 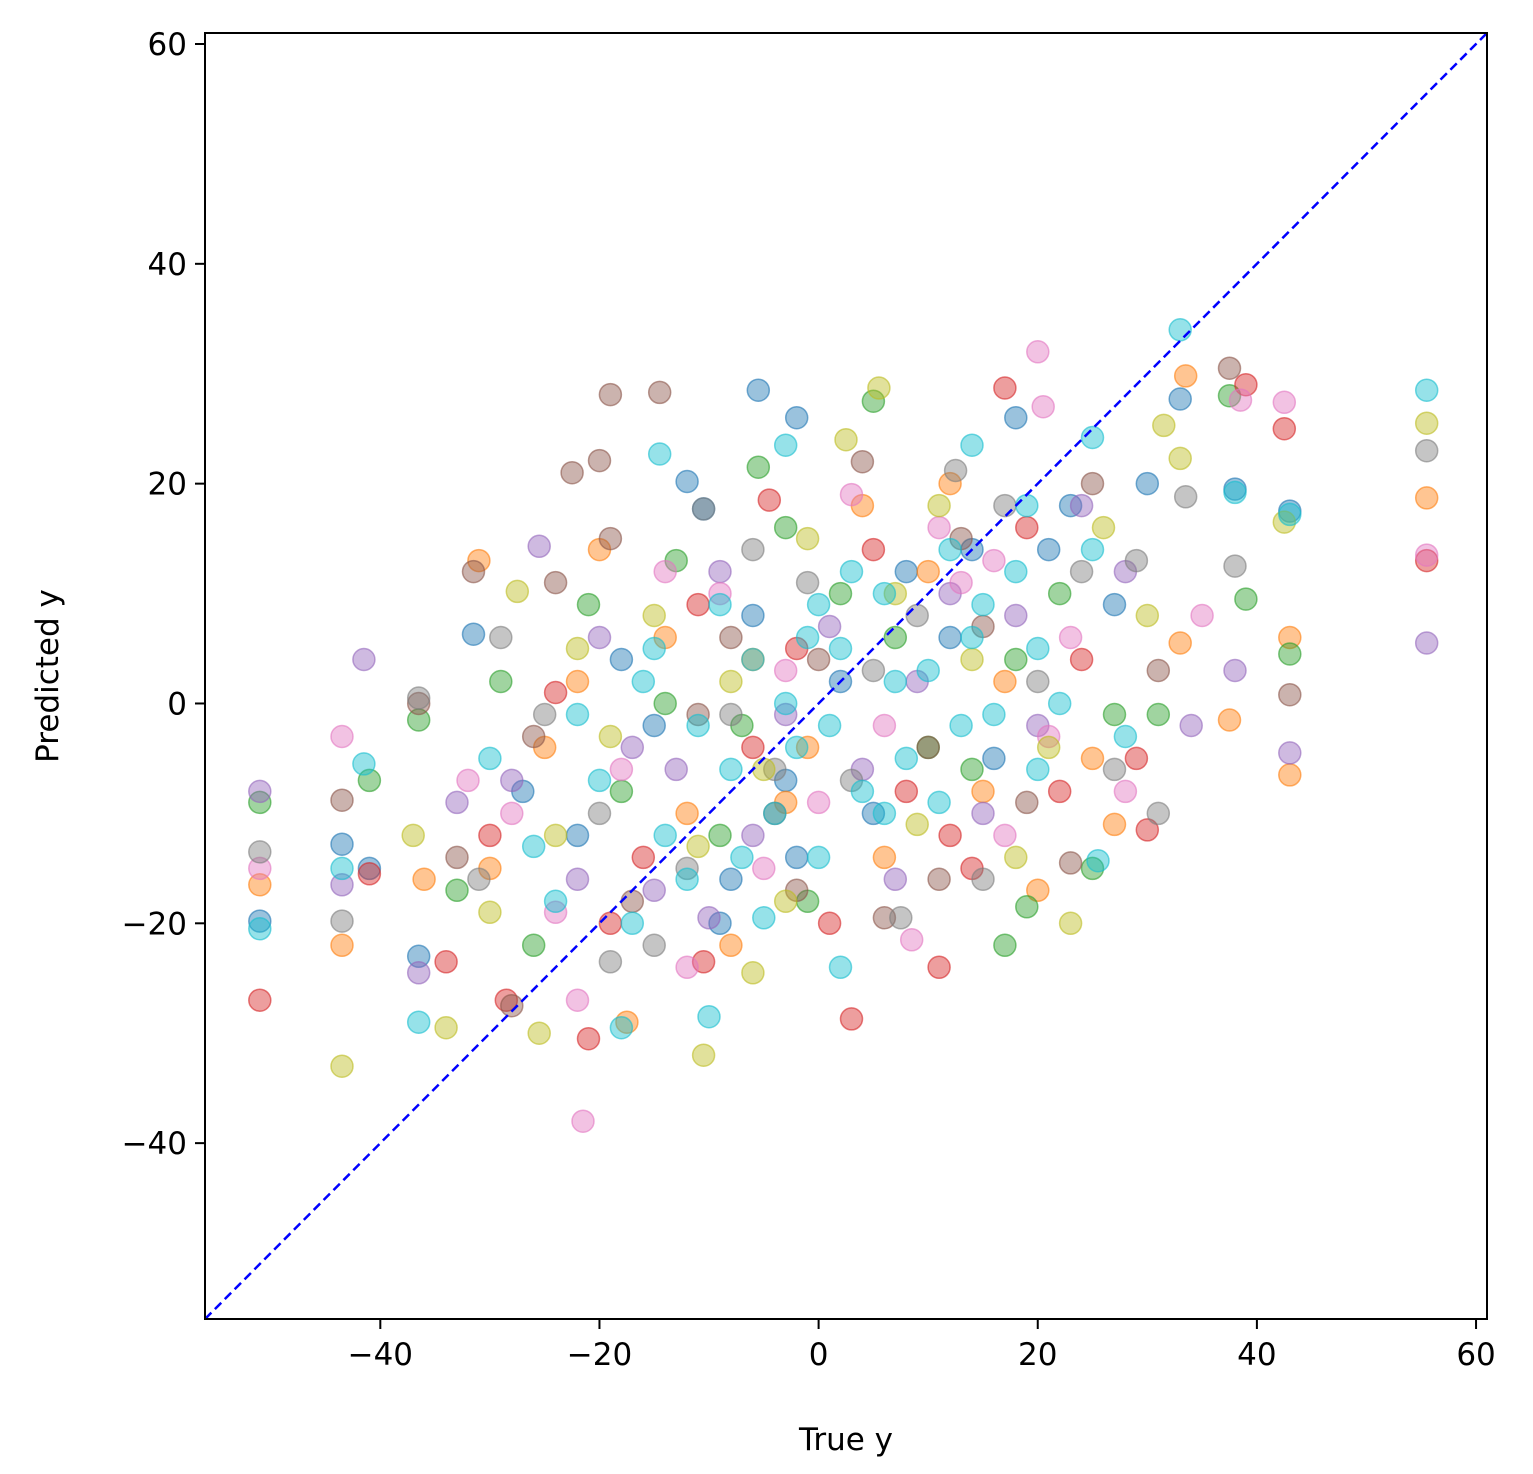 What do you see at coordinates (796, 747) in the screenshot?
I see `scatter-point-s9-p54` at bounding box center [796, 747].